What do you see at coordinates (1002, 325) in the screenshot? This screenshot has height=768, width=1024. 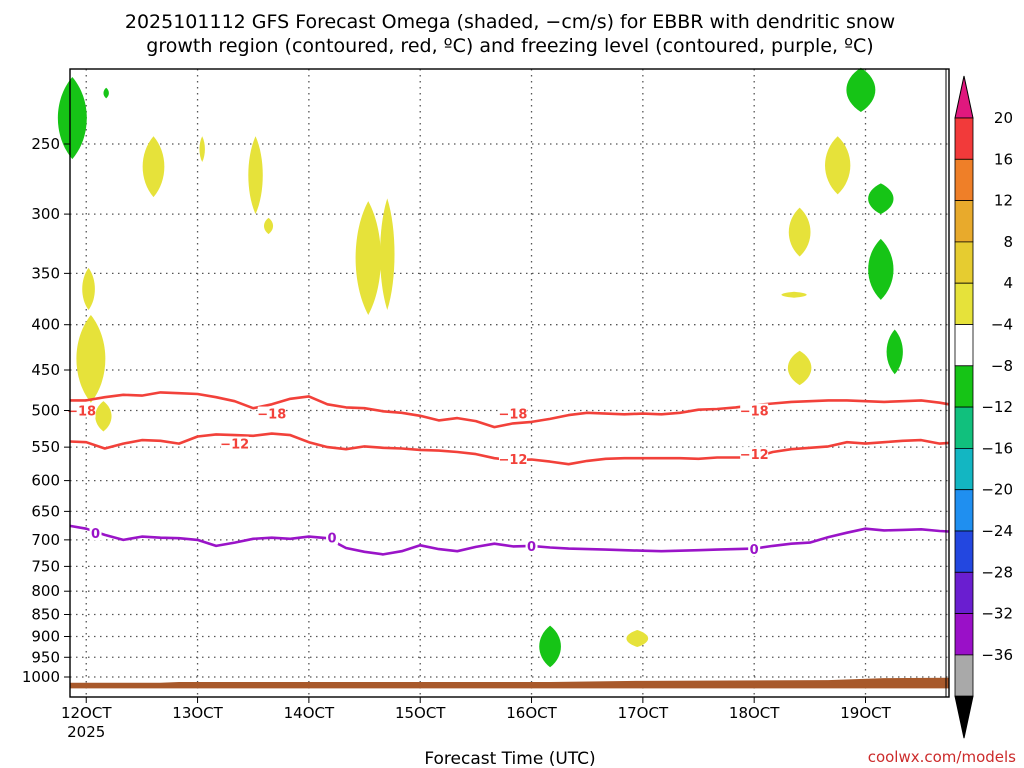 I see `colorbar-tick-label: −4` at bounding box center [1002, 325].